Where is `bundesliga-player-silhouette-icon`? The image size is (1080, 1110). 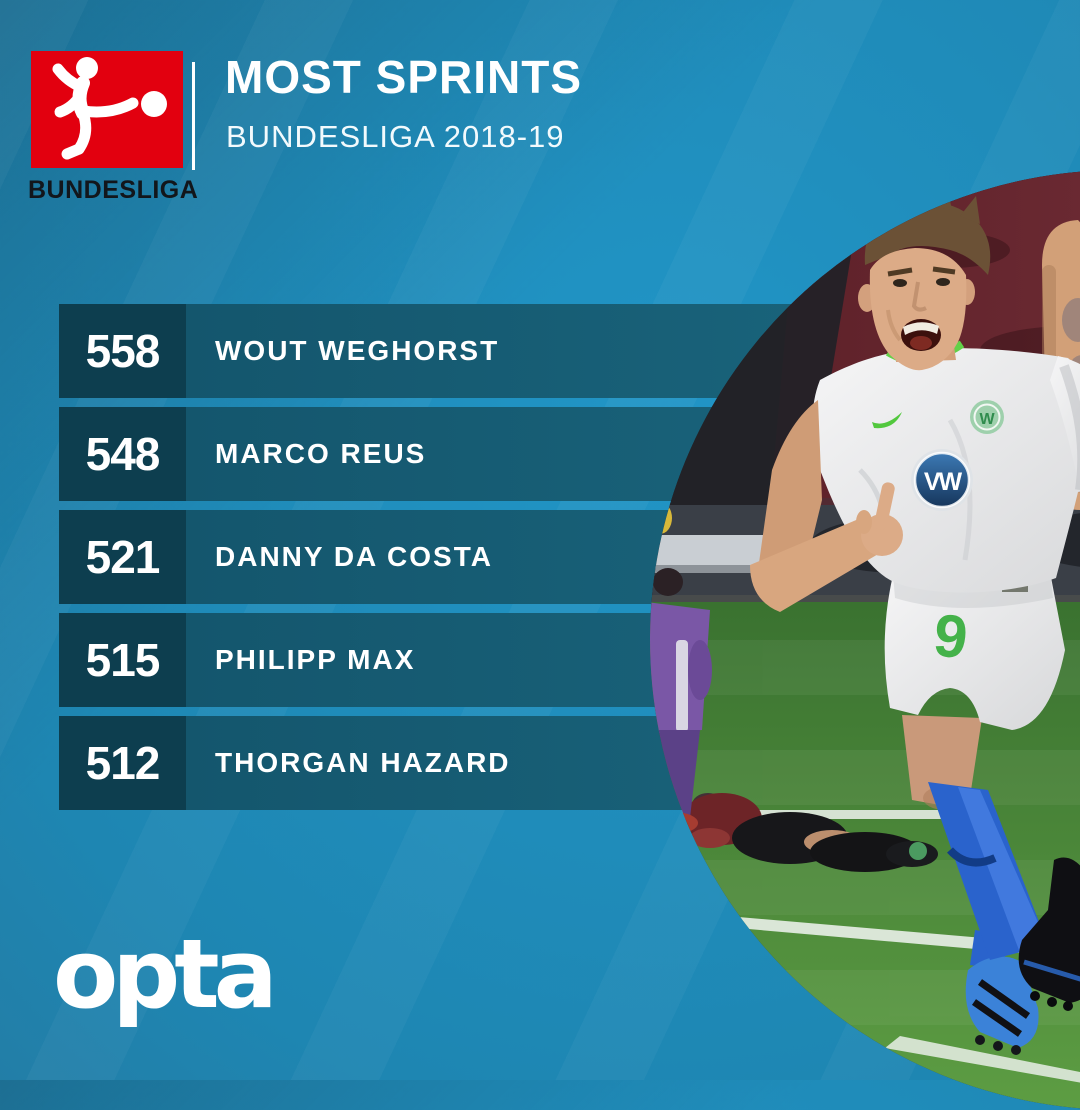
bundesliga-player-silhouette-icon is located at coordinates (107, 109).